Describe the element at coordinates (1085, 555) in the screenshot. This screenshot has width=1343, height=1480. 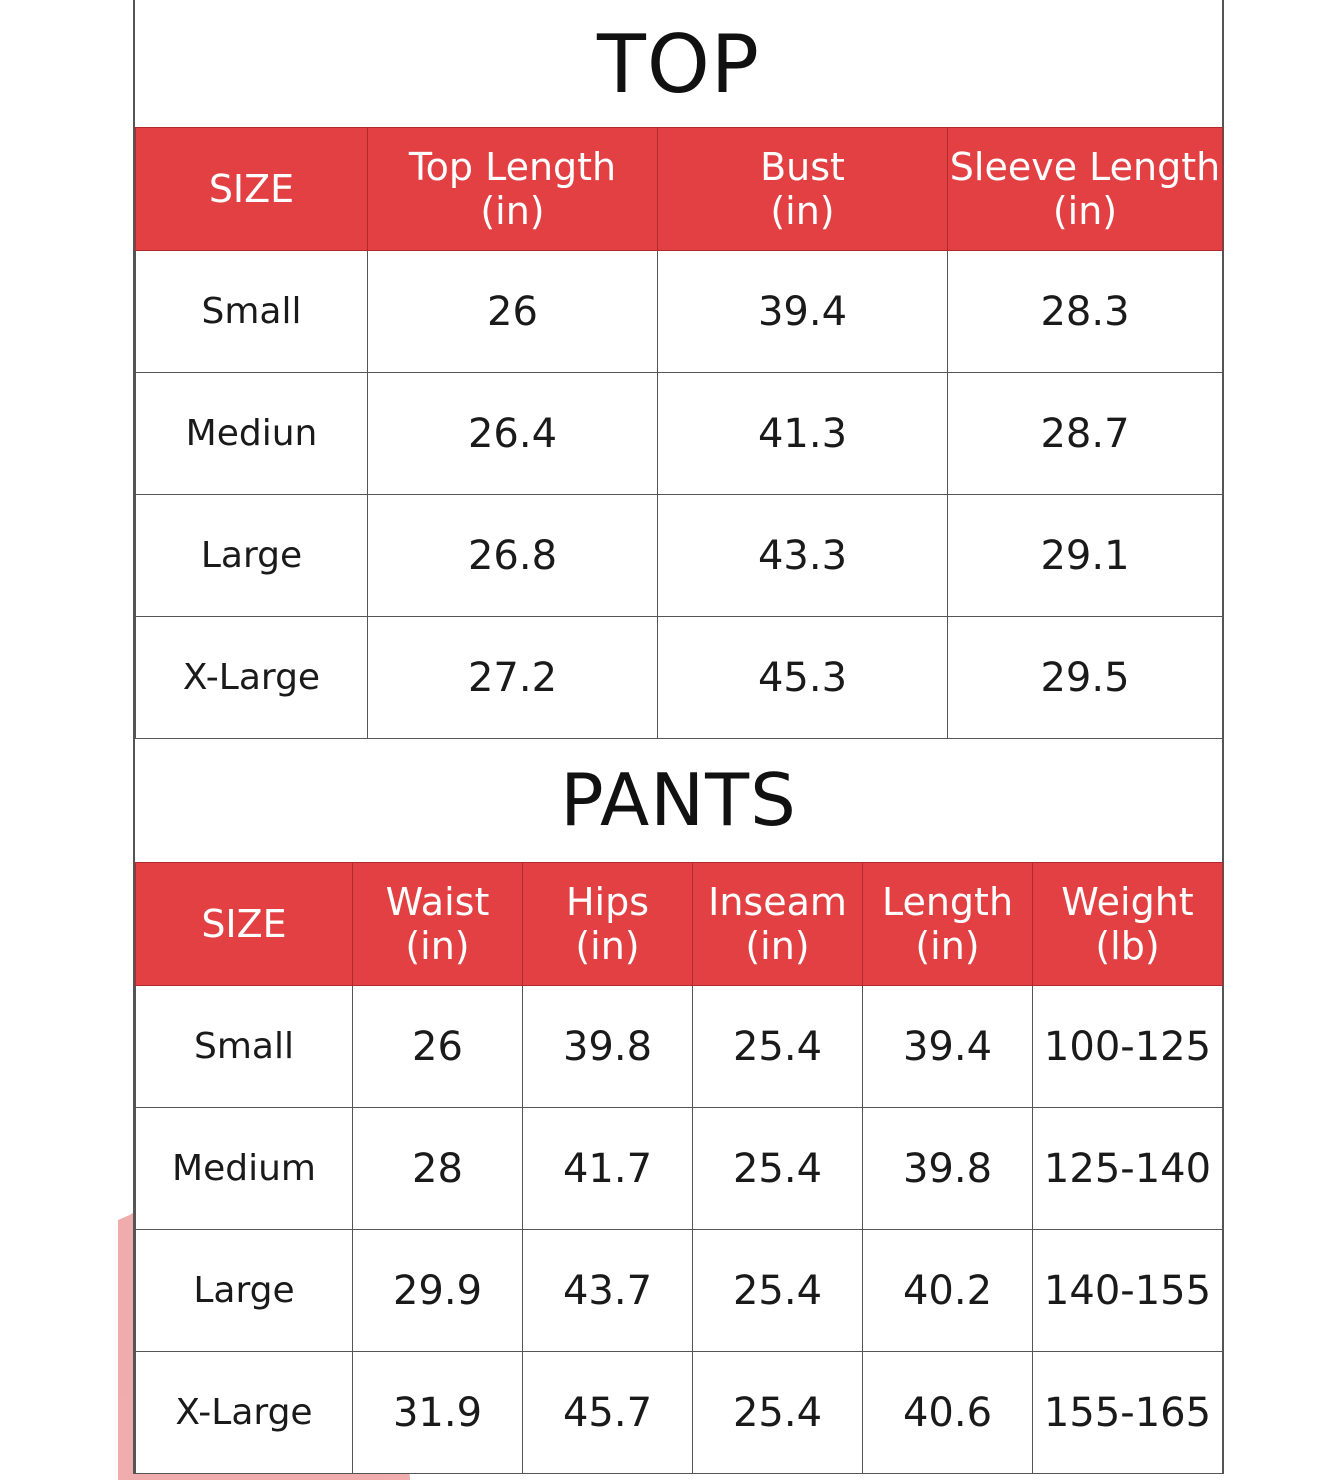
I see `table-cell: 29.1` at that location.